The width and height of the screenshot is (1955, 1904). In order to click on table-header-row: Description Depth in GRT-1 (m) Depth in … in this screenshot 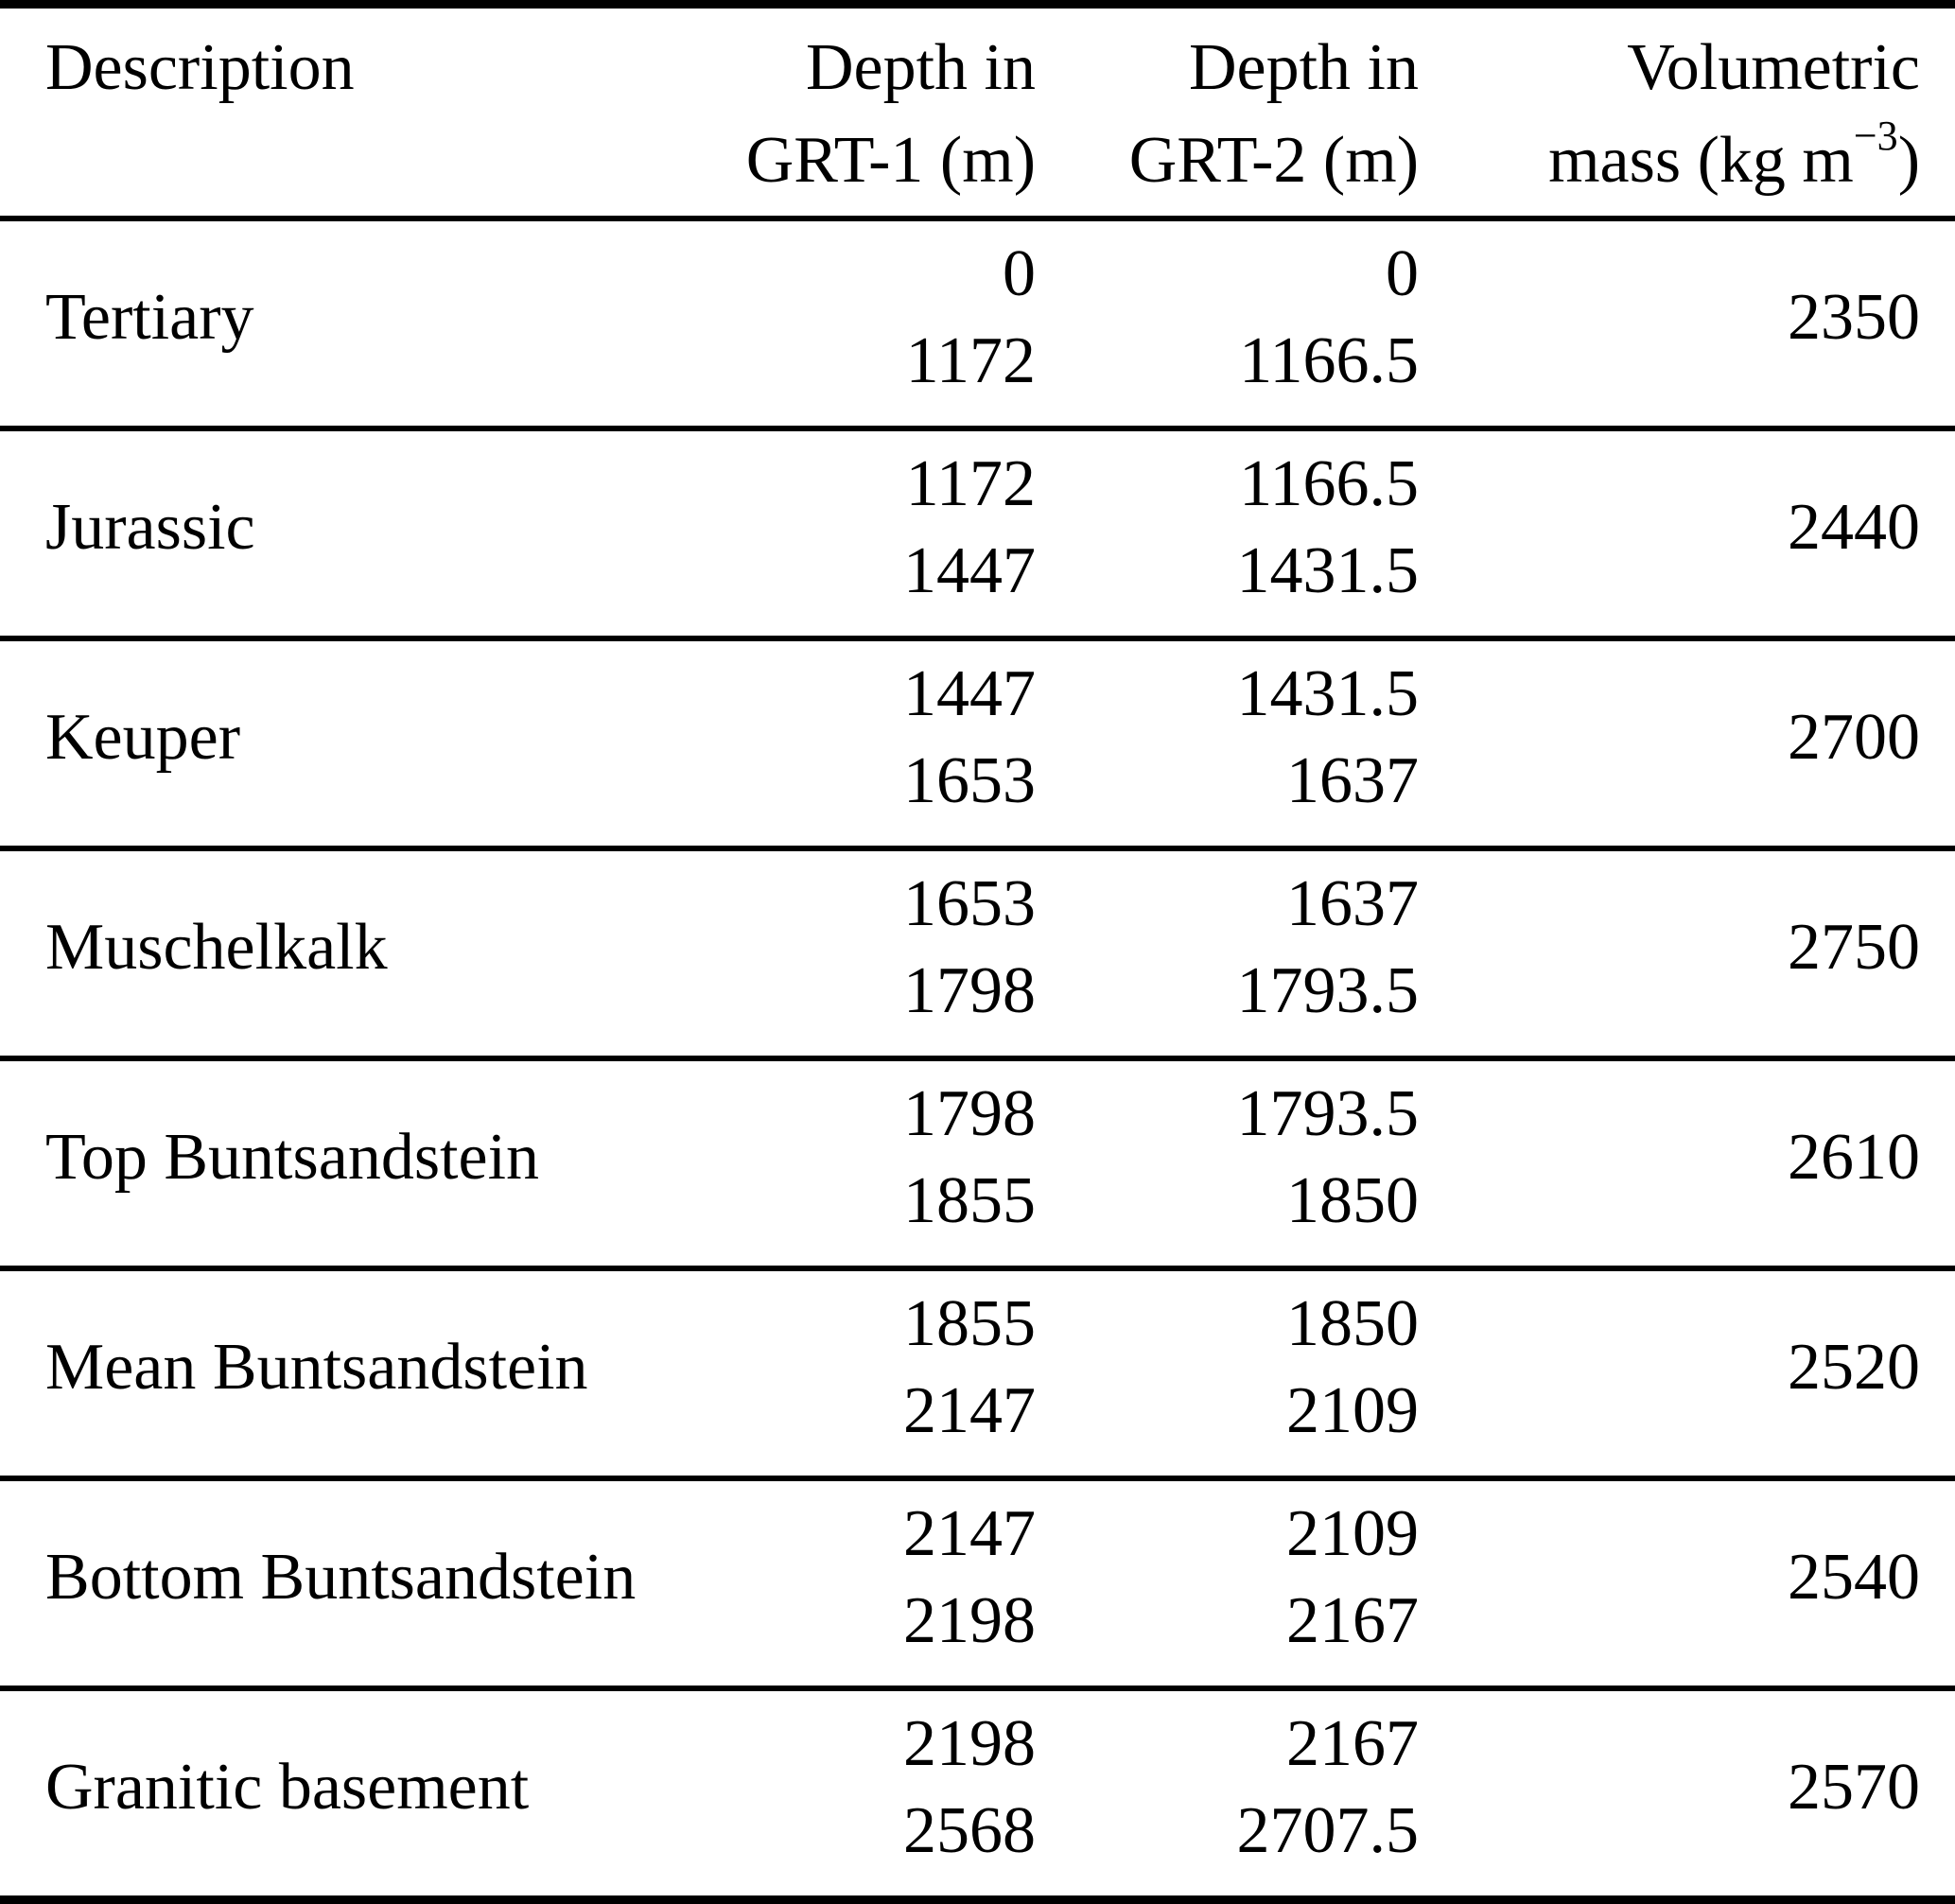, I will do `click(977, 115)`.